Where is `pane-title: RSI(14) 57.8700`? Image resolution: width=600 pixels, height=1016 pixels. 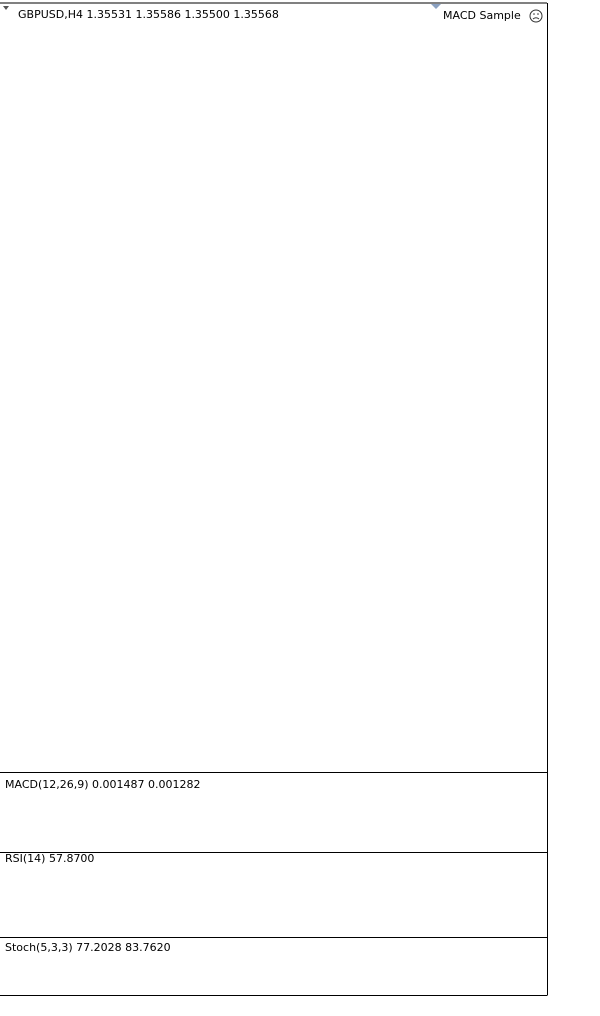
pane-title: RSI(14) 57.8700 is located at coordinates (49, 858).